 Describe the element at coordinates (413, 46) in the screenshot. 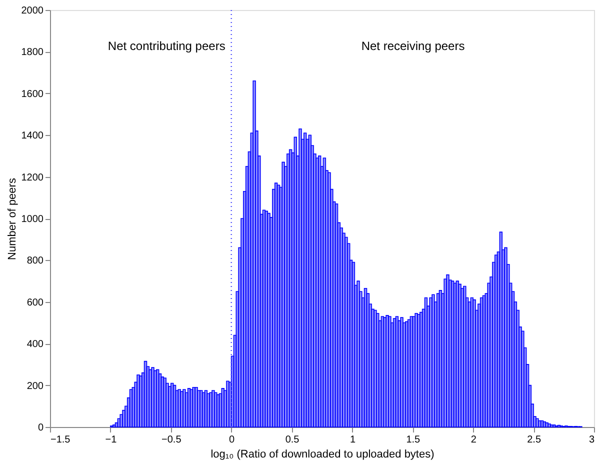

I see `annotation: Net receiving peers` at that location.